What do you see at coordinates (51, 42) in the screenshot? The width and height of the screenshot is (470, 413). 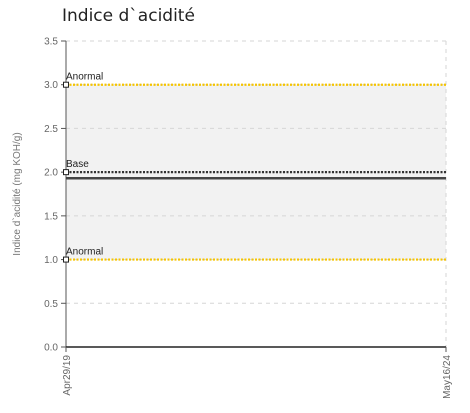 I see `y-tick-label: 3.5` at bounding box center [51, 42].